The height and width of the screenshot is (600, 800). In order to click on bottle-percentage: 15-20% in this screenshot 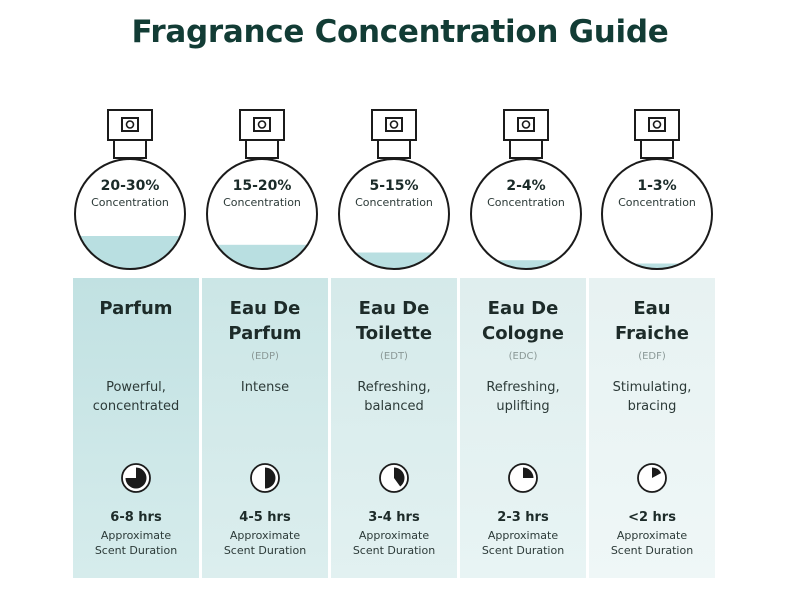, I will do `click(262, 186)`.